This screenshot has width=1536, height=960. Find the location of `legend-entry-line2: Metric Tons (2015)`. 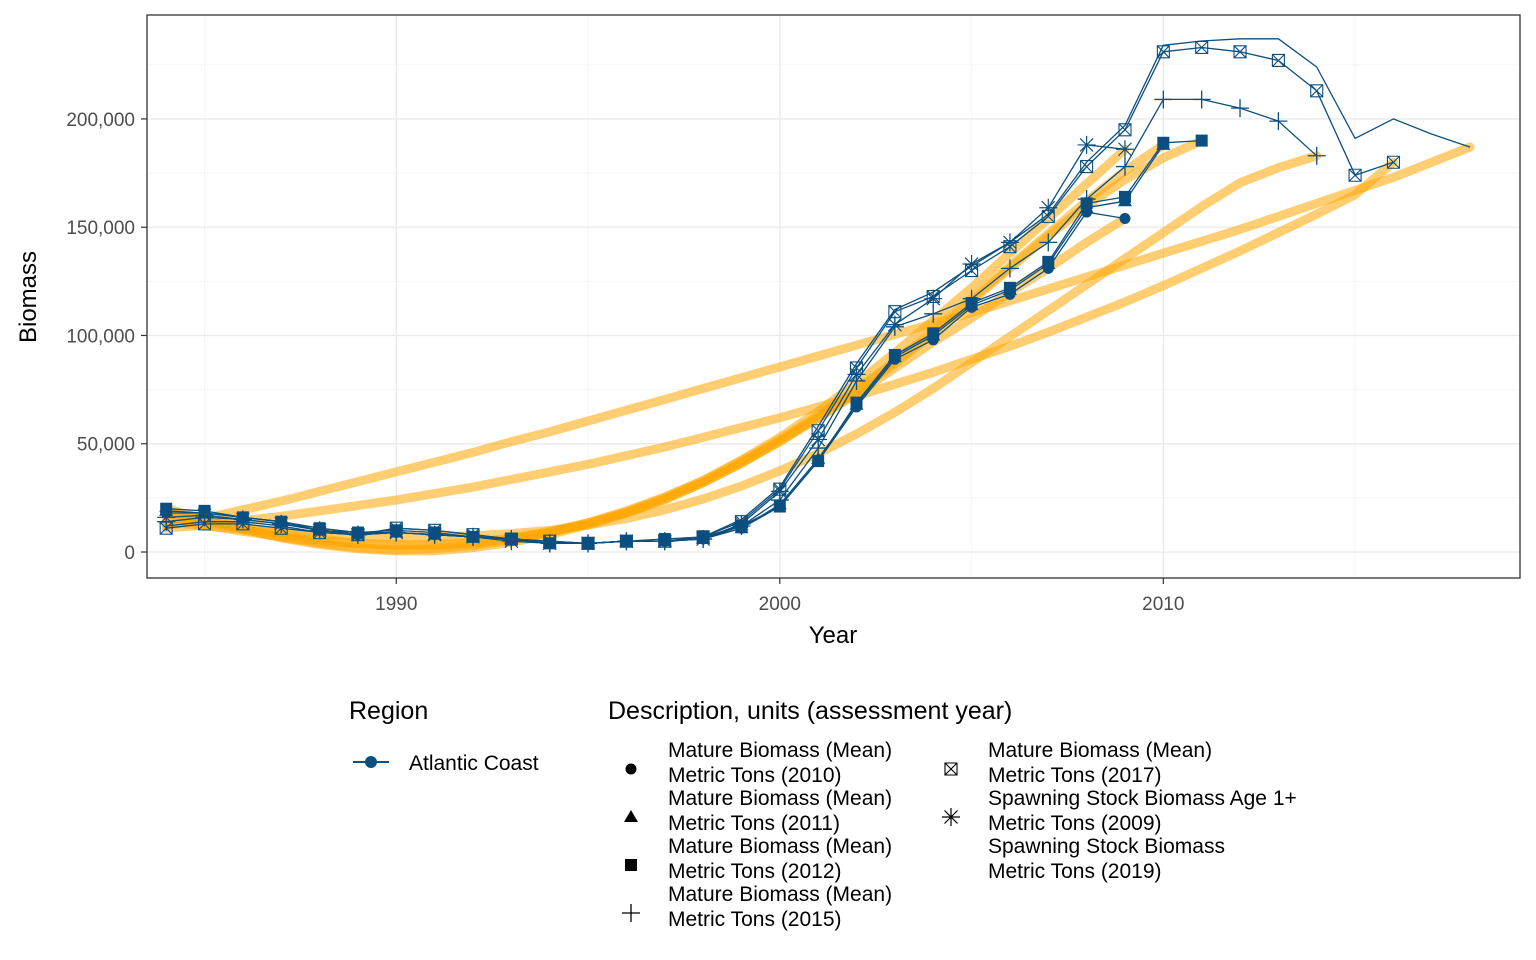

legend-entry-line2: Metric Tons (2015) is located at coordinates (755, 919).